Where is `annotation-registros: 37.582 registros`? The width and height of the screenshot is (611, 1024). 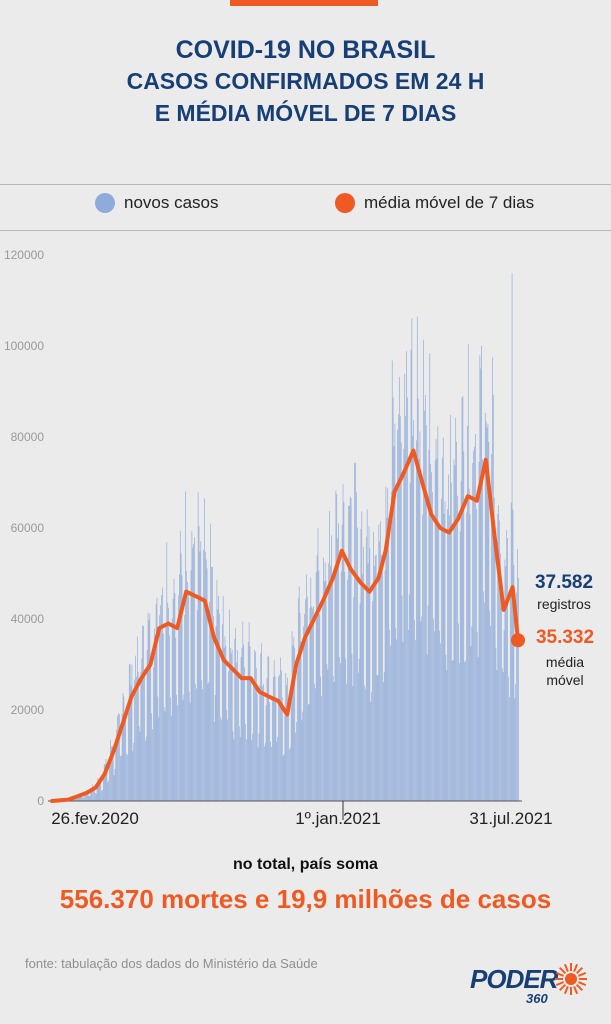
annotation-registros: 37.582 registros is located at coordinates (564, 592).